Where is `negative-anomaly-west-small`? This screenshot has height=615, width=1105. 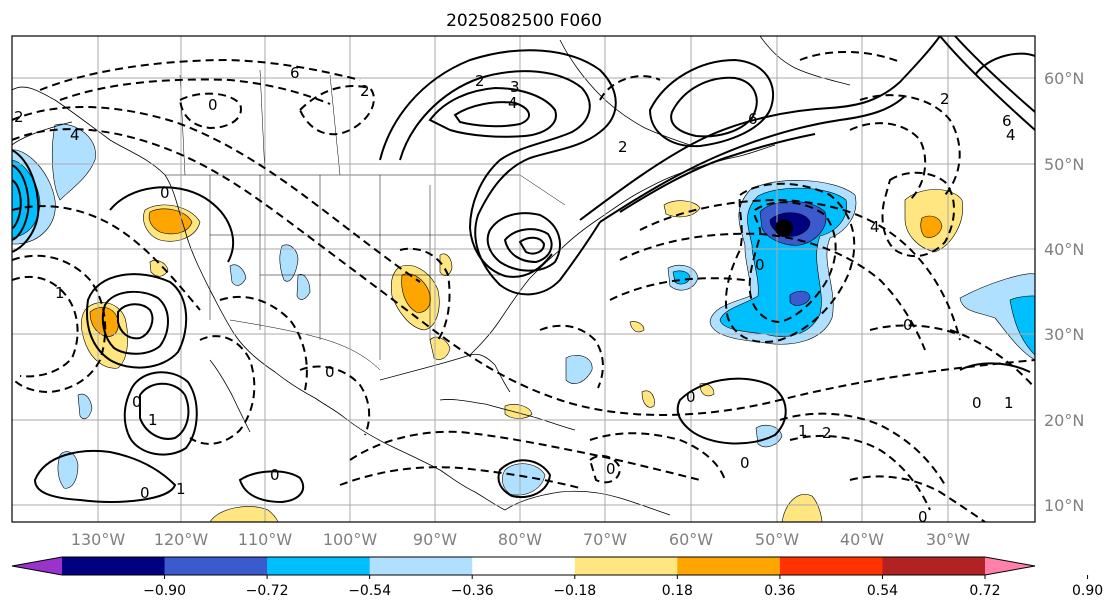
negative-anomaly-west-small is located at coordinates (85, 406).